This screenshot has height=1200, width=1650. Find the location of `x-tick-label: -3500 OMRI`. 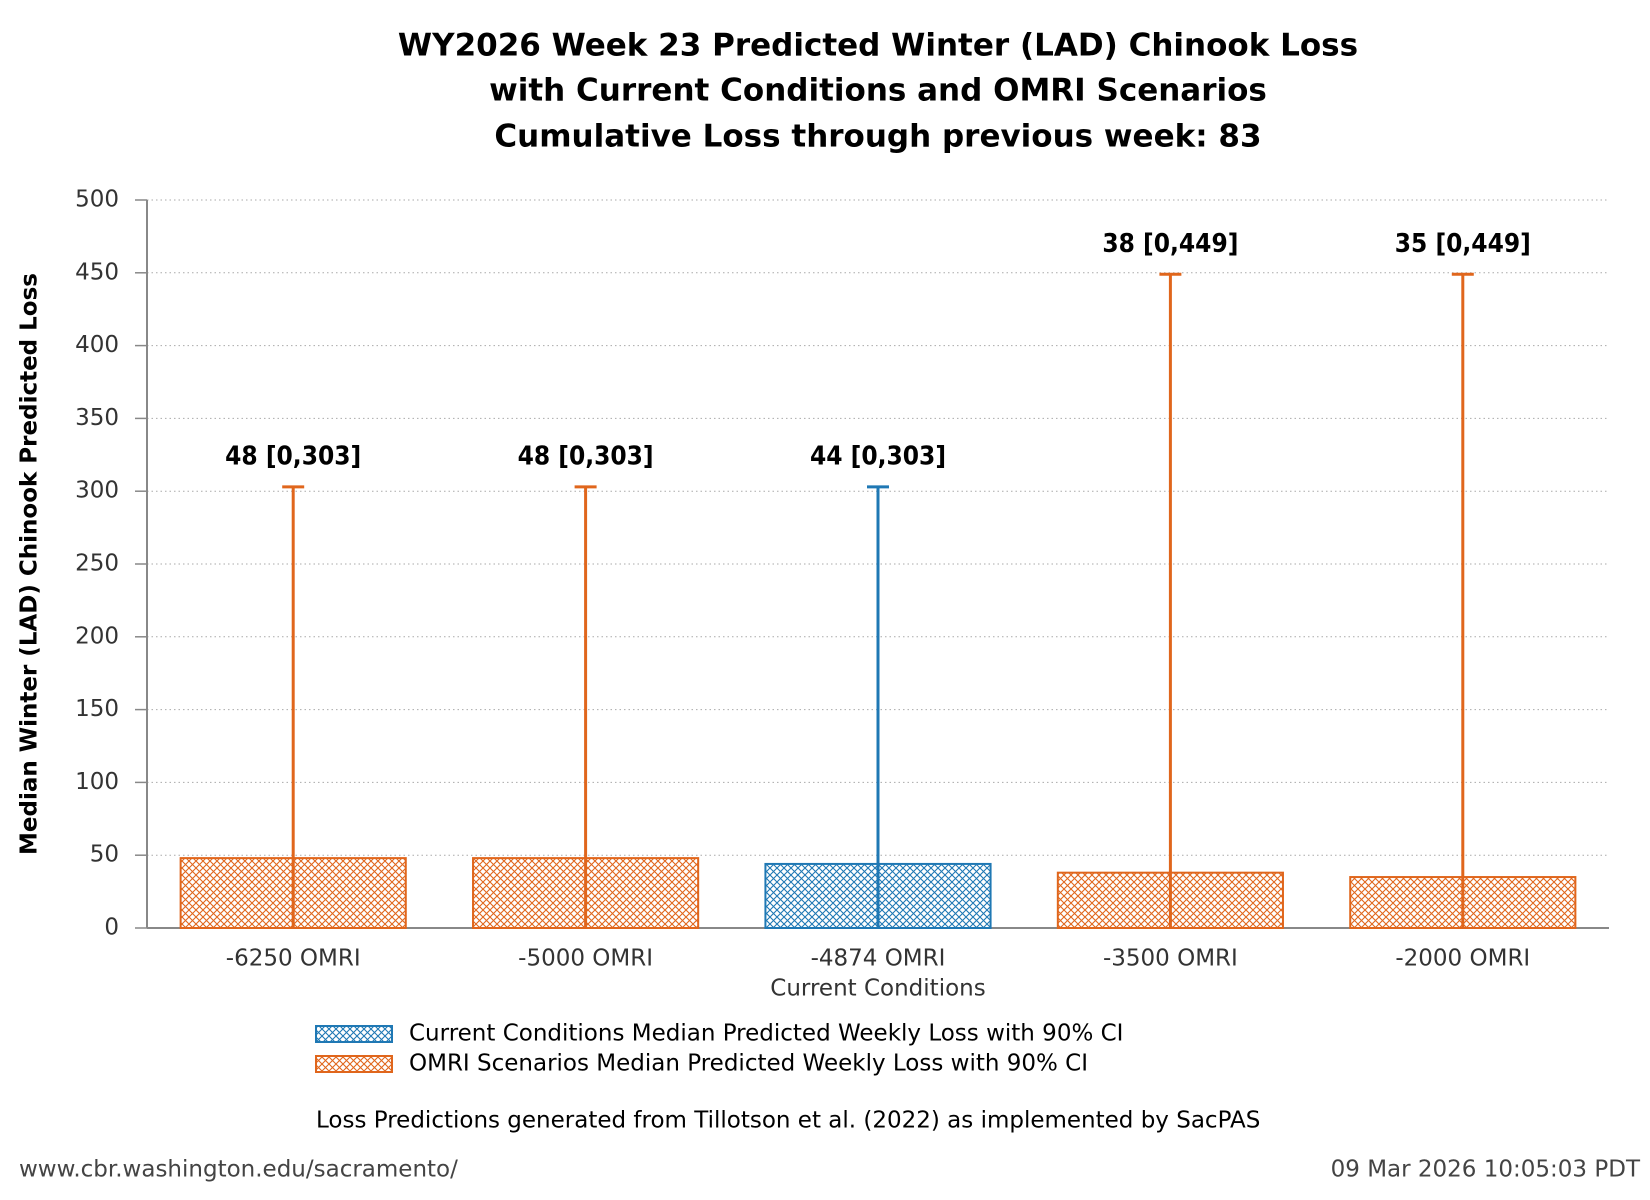

x-tick-label: -3500 OMRI is located at coordinates (1170, 959).